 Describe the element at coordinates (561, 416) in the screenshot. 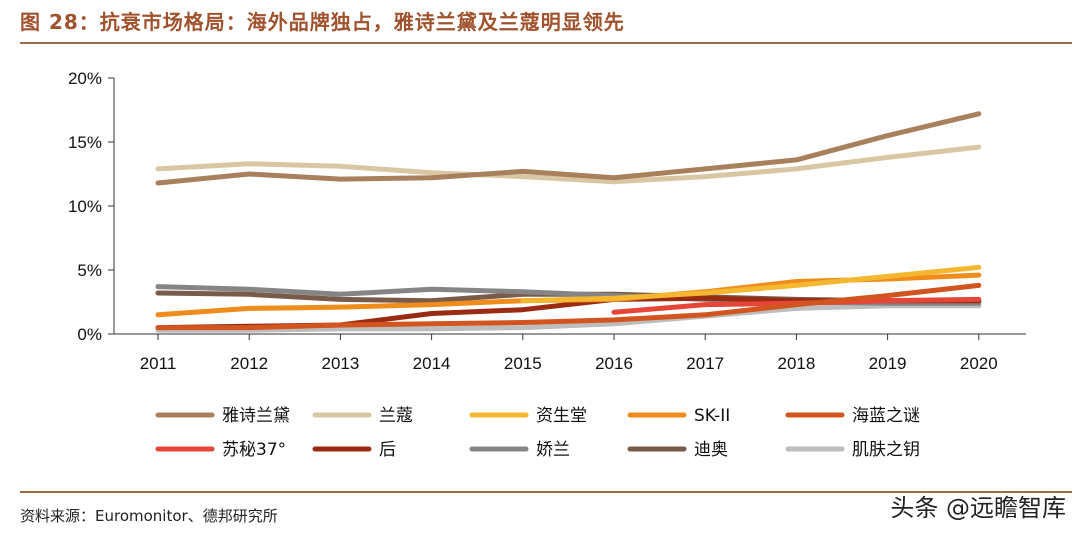

I see `legend-label: 资生堂` at that location.